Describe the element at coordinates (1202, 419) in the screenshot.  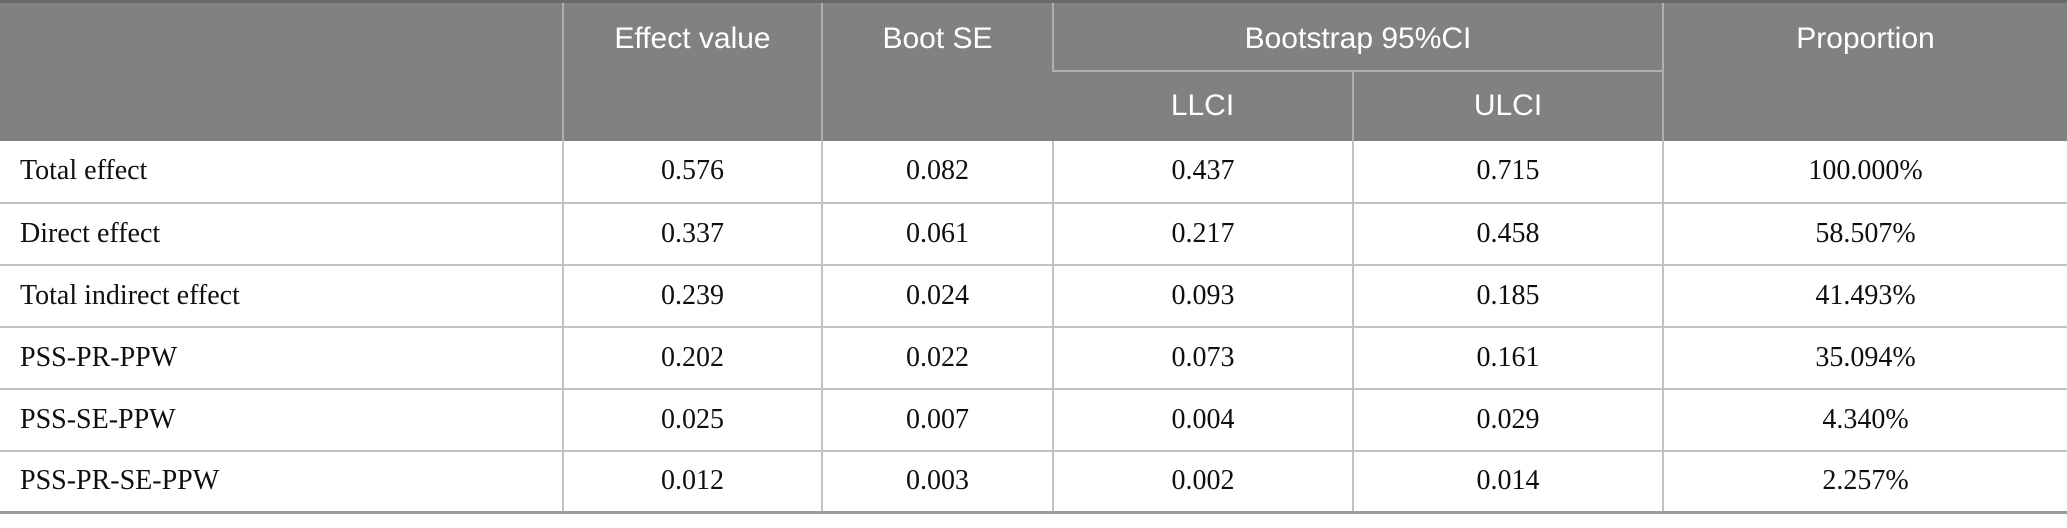
I see `cell-llci: 0.004` at that location.